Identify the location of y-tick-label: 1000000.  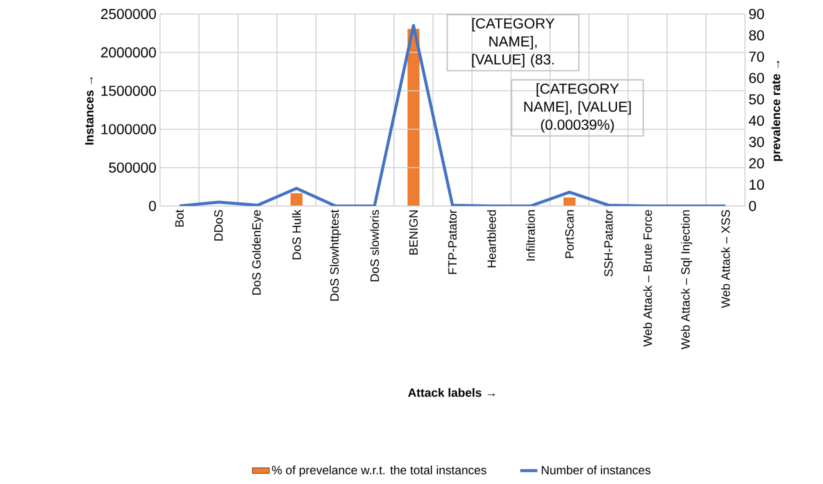
(129, 129).